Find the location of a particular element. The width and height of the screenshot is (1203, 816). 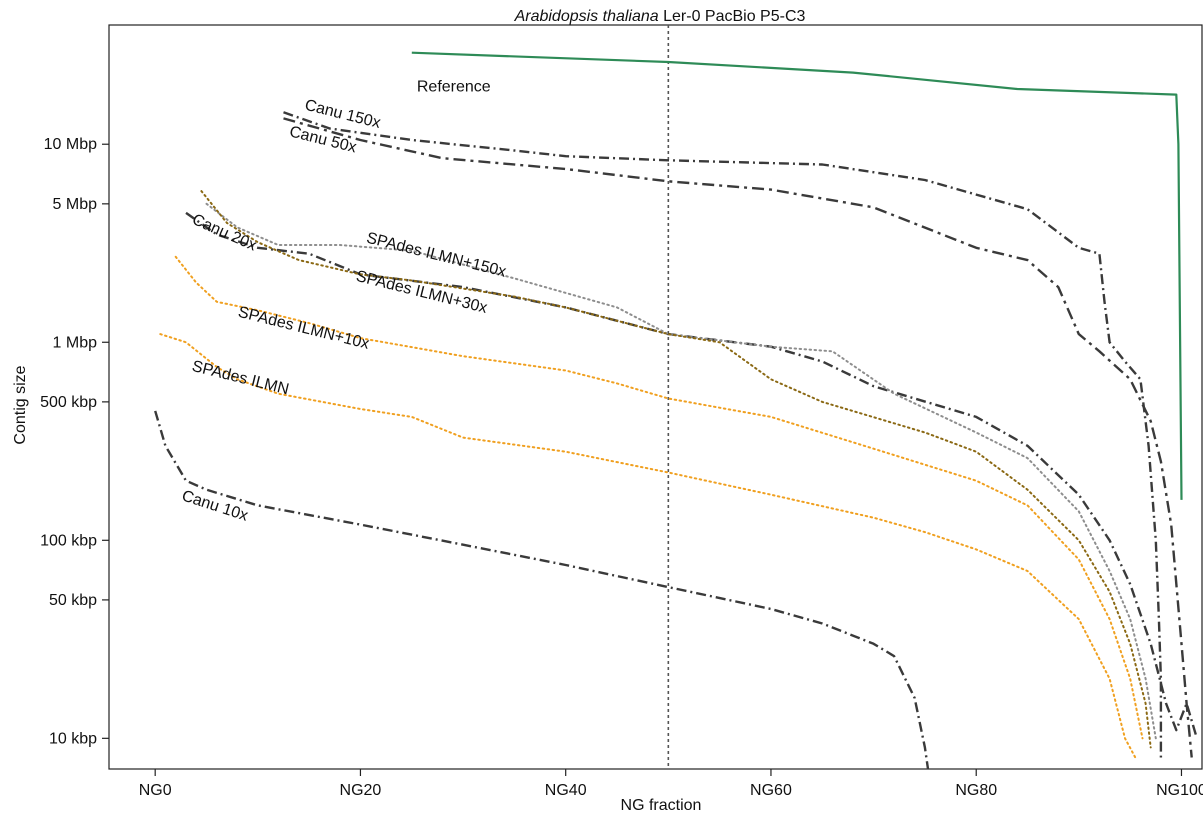

chart-title-italic: Arabidopsis thaliana is located at coordinates (586, 16).